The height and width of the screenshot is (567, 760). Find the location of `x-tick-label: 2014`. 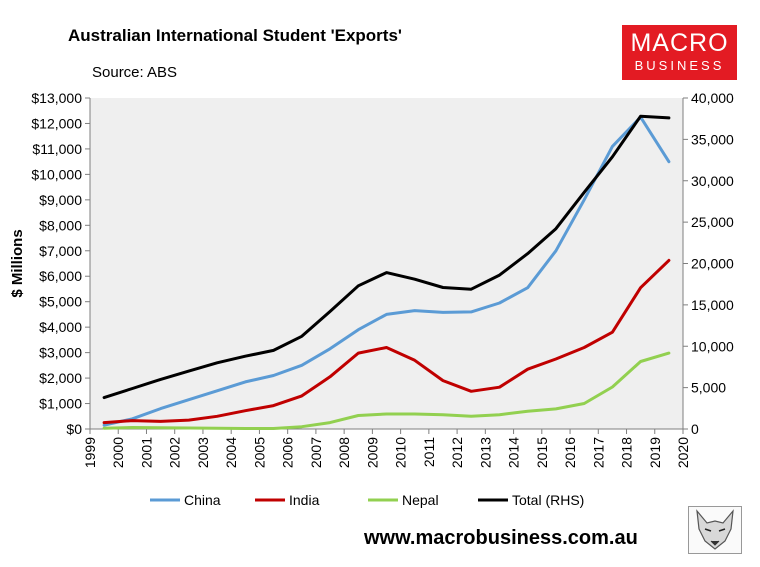

x-tick-label: 2014 is located at coordinates (514, 452).